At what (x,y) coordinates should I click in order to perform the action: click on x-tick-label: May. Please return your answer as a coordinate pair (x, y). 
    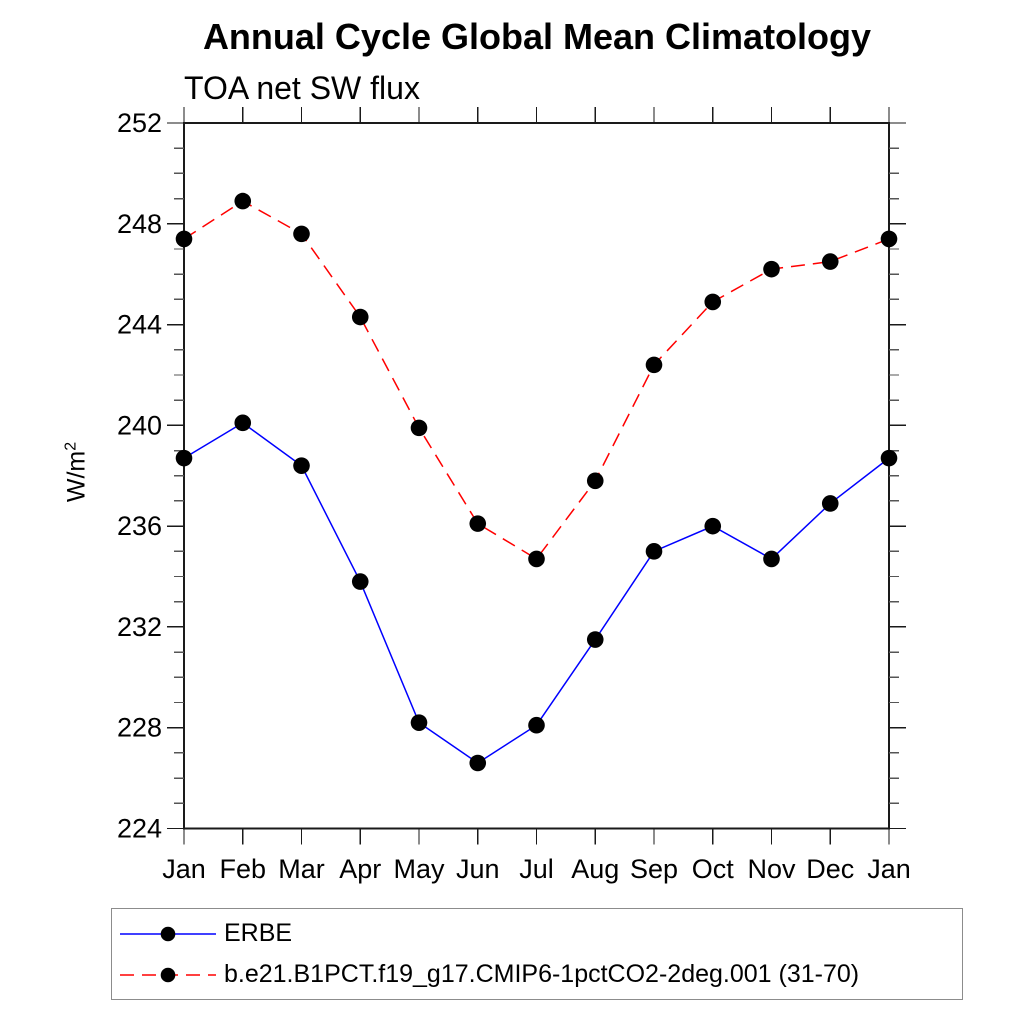
    Looking at the image, I should click on (419, 869).